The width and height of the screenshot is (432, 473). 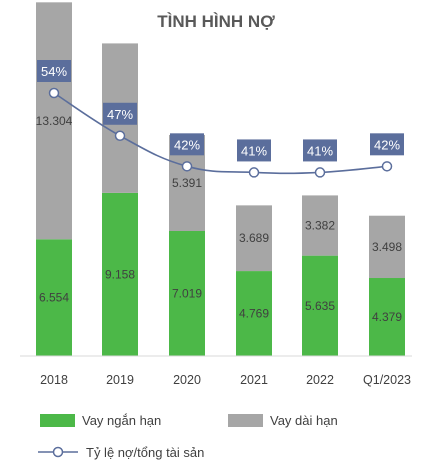 I want to click on legend-label-long-term: Vay dài hạn, so click(x=304, y=420).